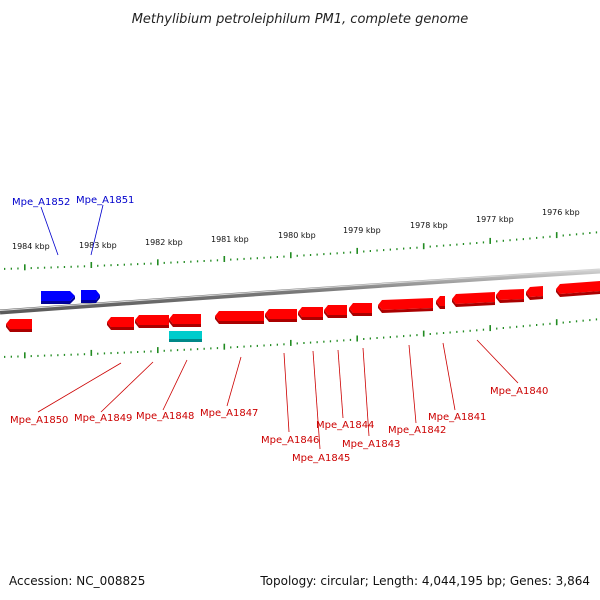 The height and width of the screenshot is (600, 600). What do you see at coordinates (417, 430) in the screenshot?
I see `gene-label-Mpe_A1842: Mpe_A1842` at bounding box center [417, 430].